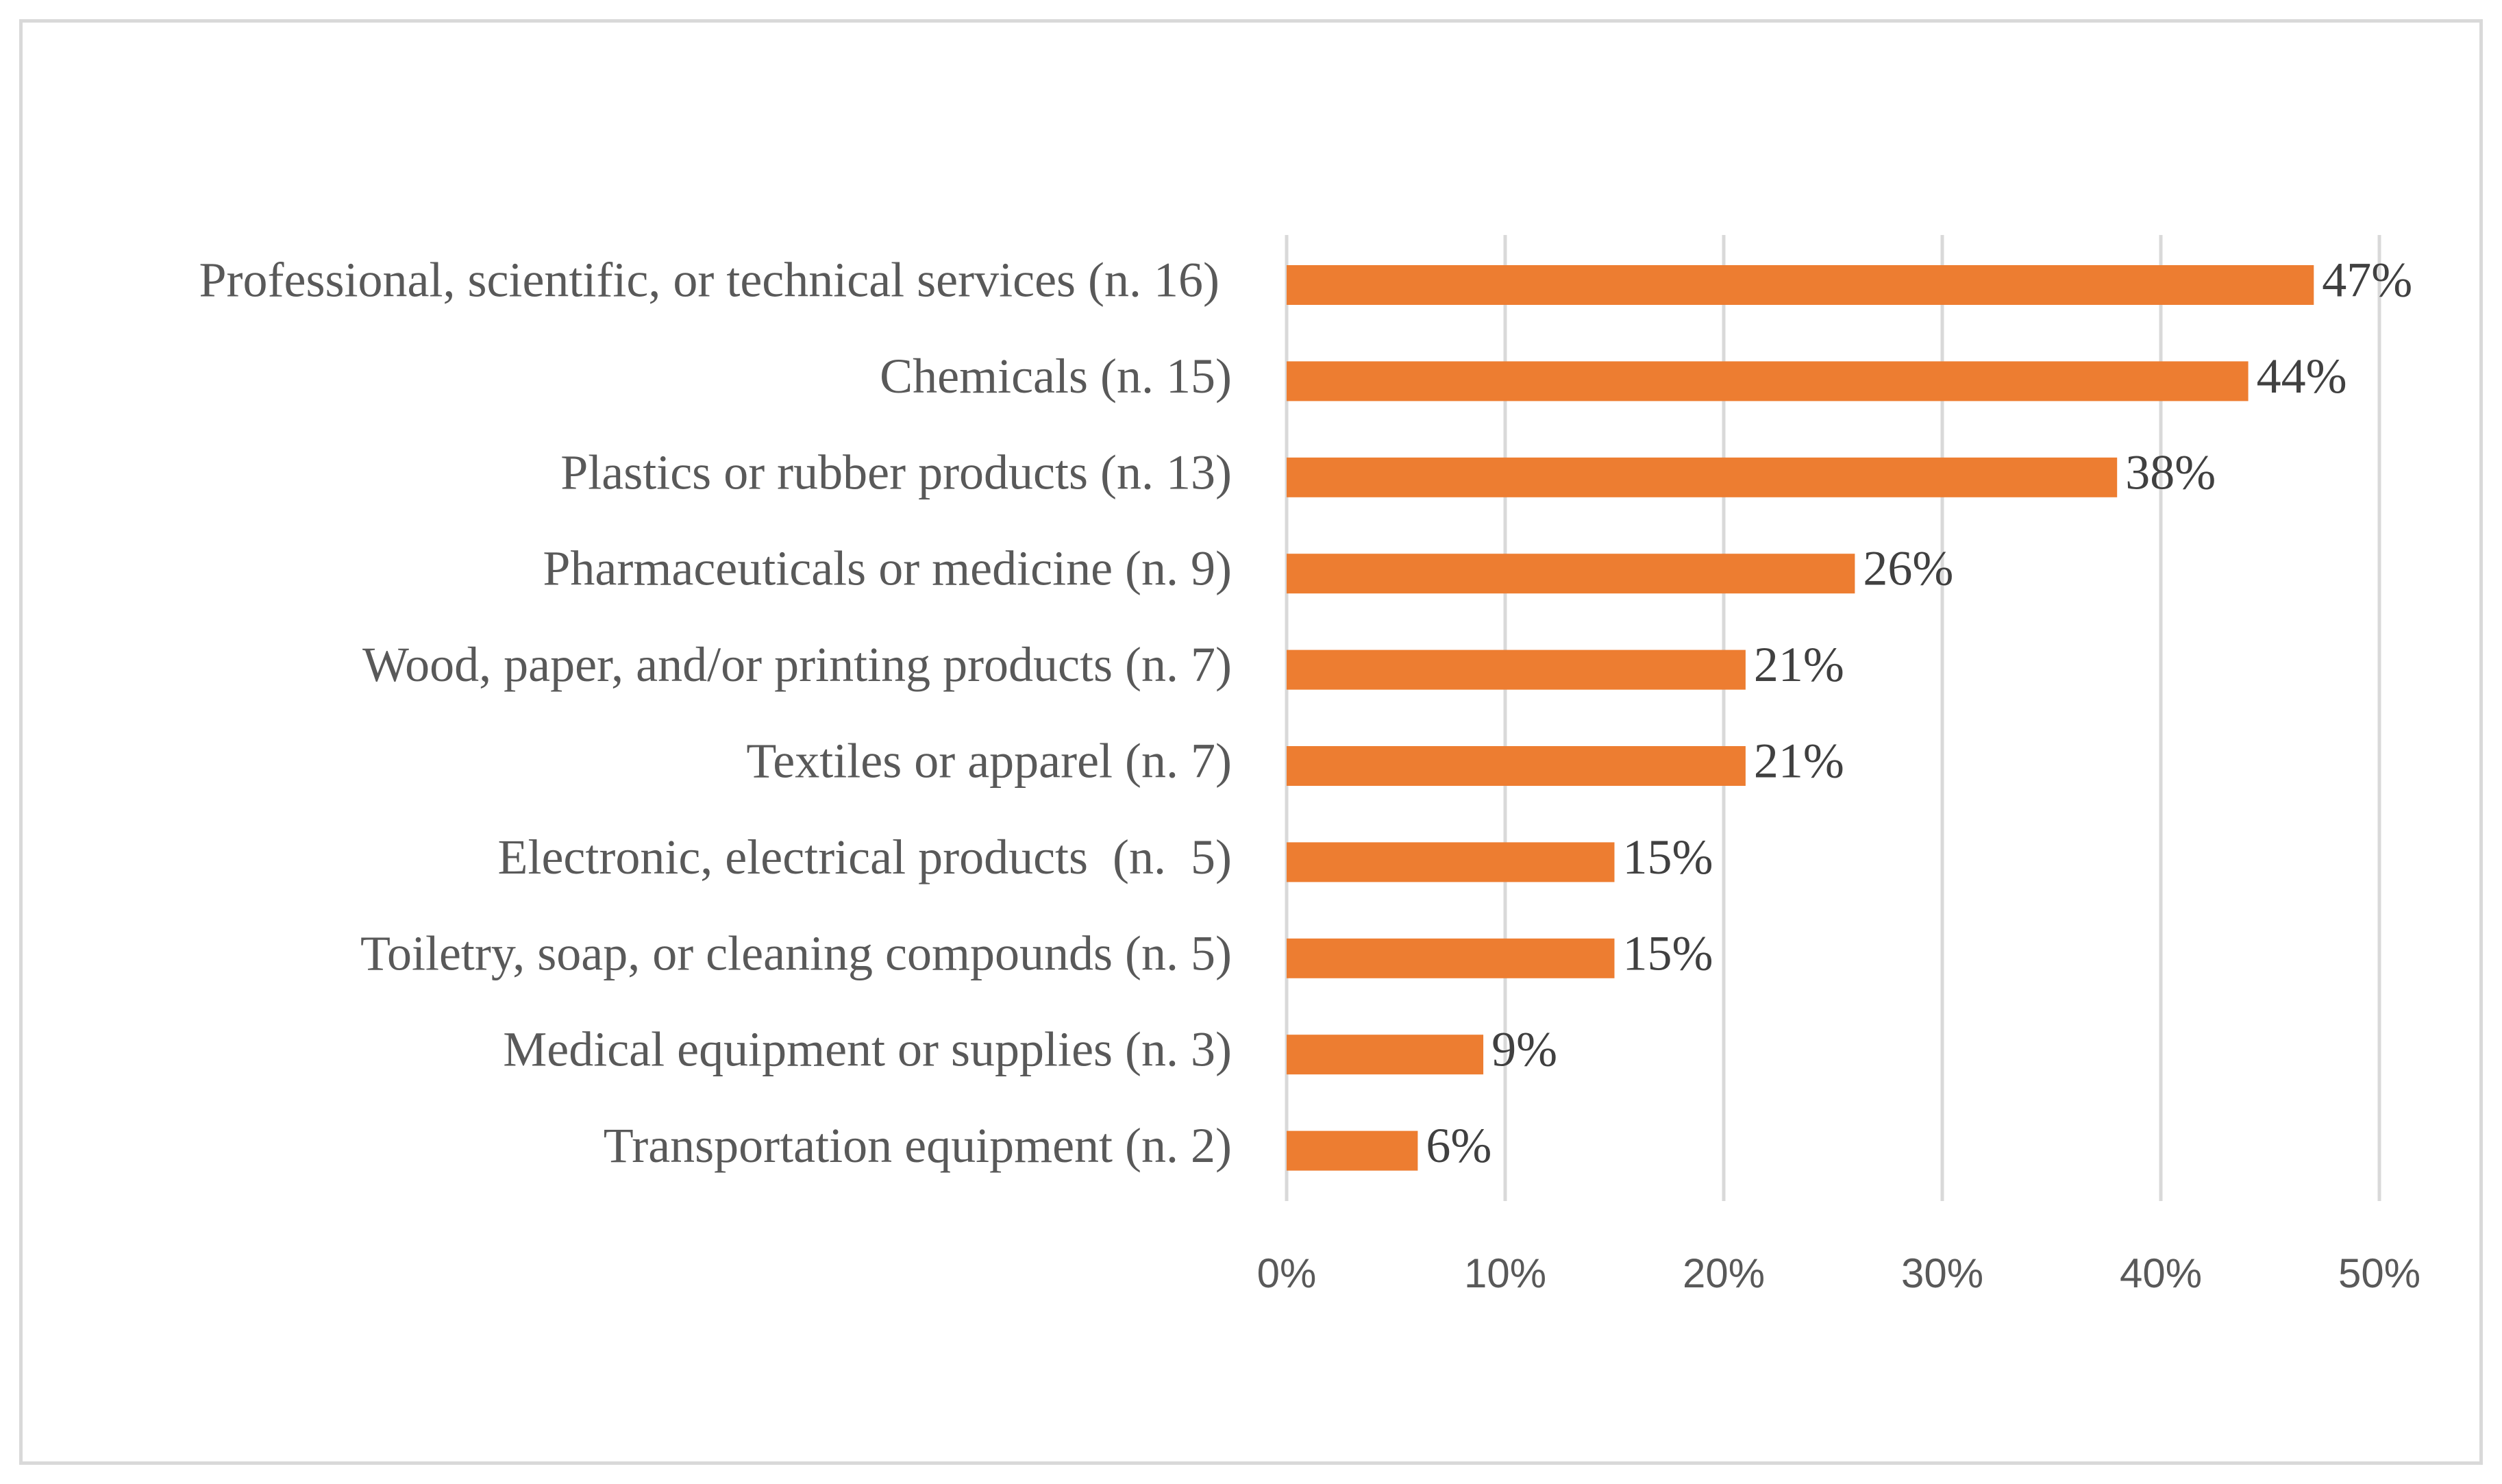 This screenshot has width=2502, height=1484. What do you see at coordinates (2367, 280) in the screenshot?
I see `data-label-0: 47%` at bounding box center [2367, 280].